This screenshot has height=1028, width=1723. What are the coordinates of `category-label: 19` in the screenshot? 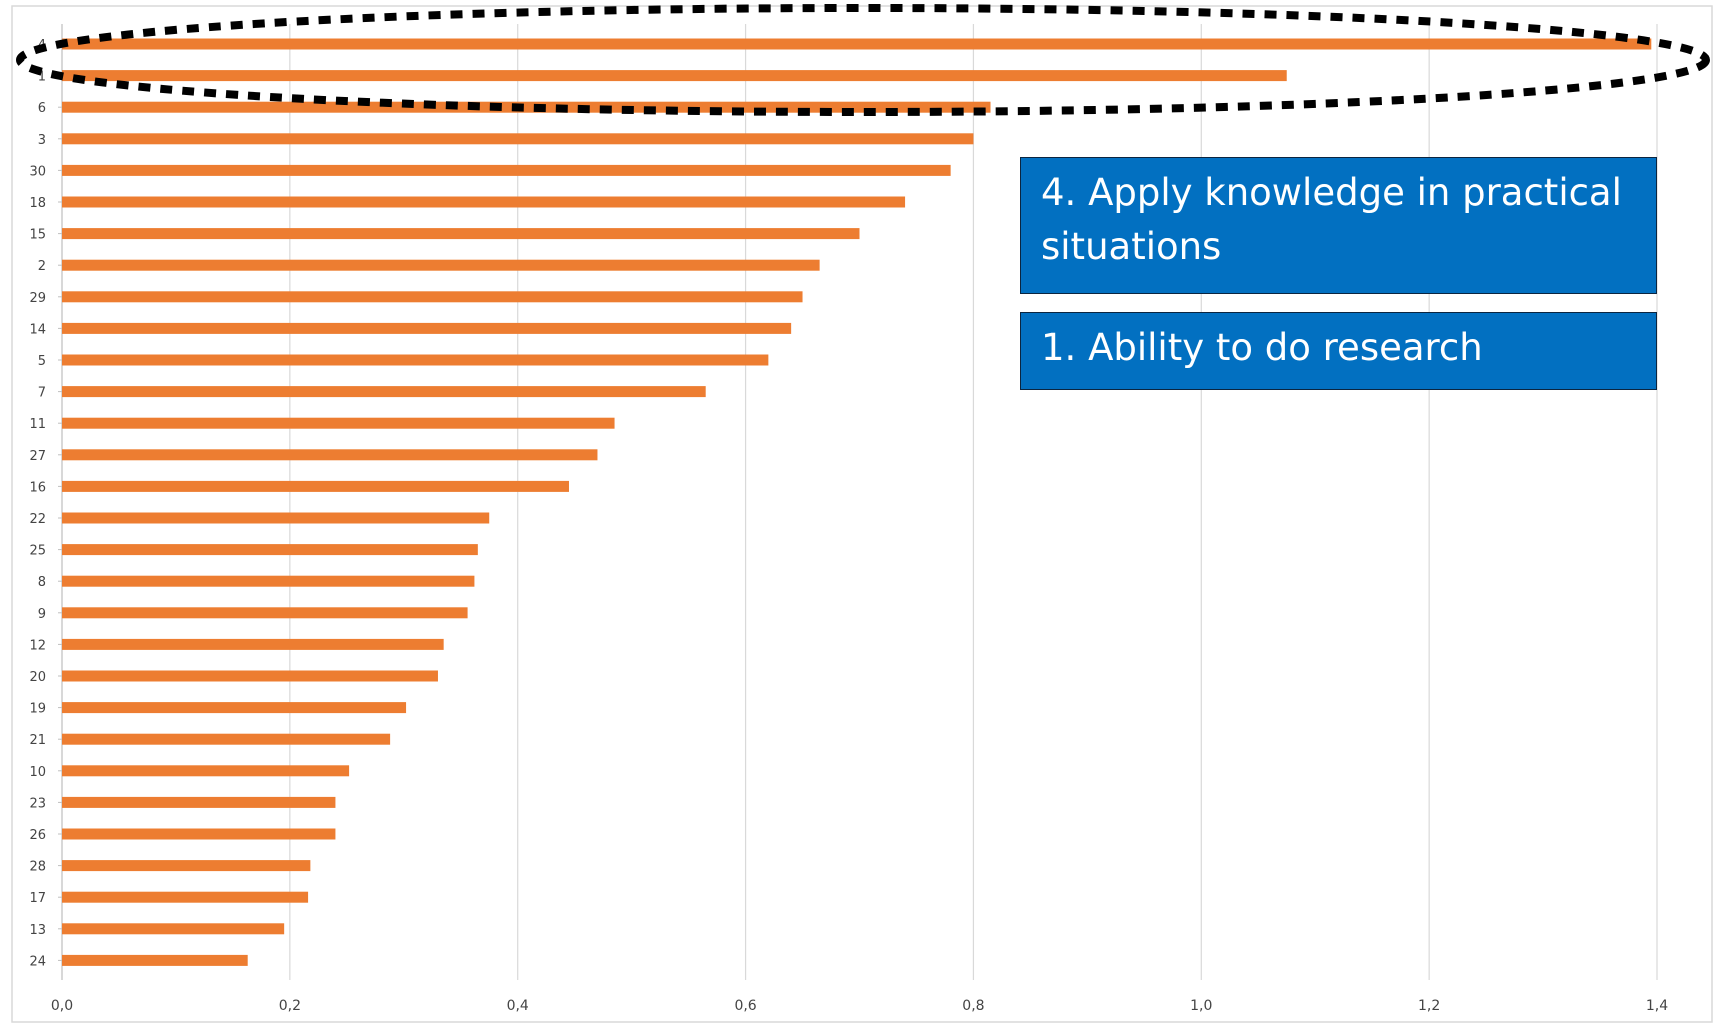 It's located at (37, 709).